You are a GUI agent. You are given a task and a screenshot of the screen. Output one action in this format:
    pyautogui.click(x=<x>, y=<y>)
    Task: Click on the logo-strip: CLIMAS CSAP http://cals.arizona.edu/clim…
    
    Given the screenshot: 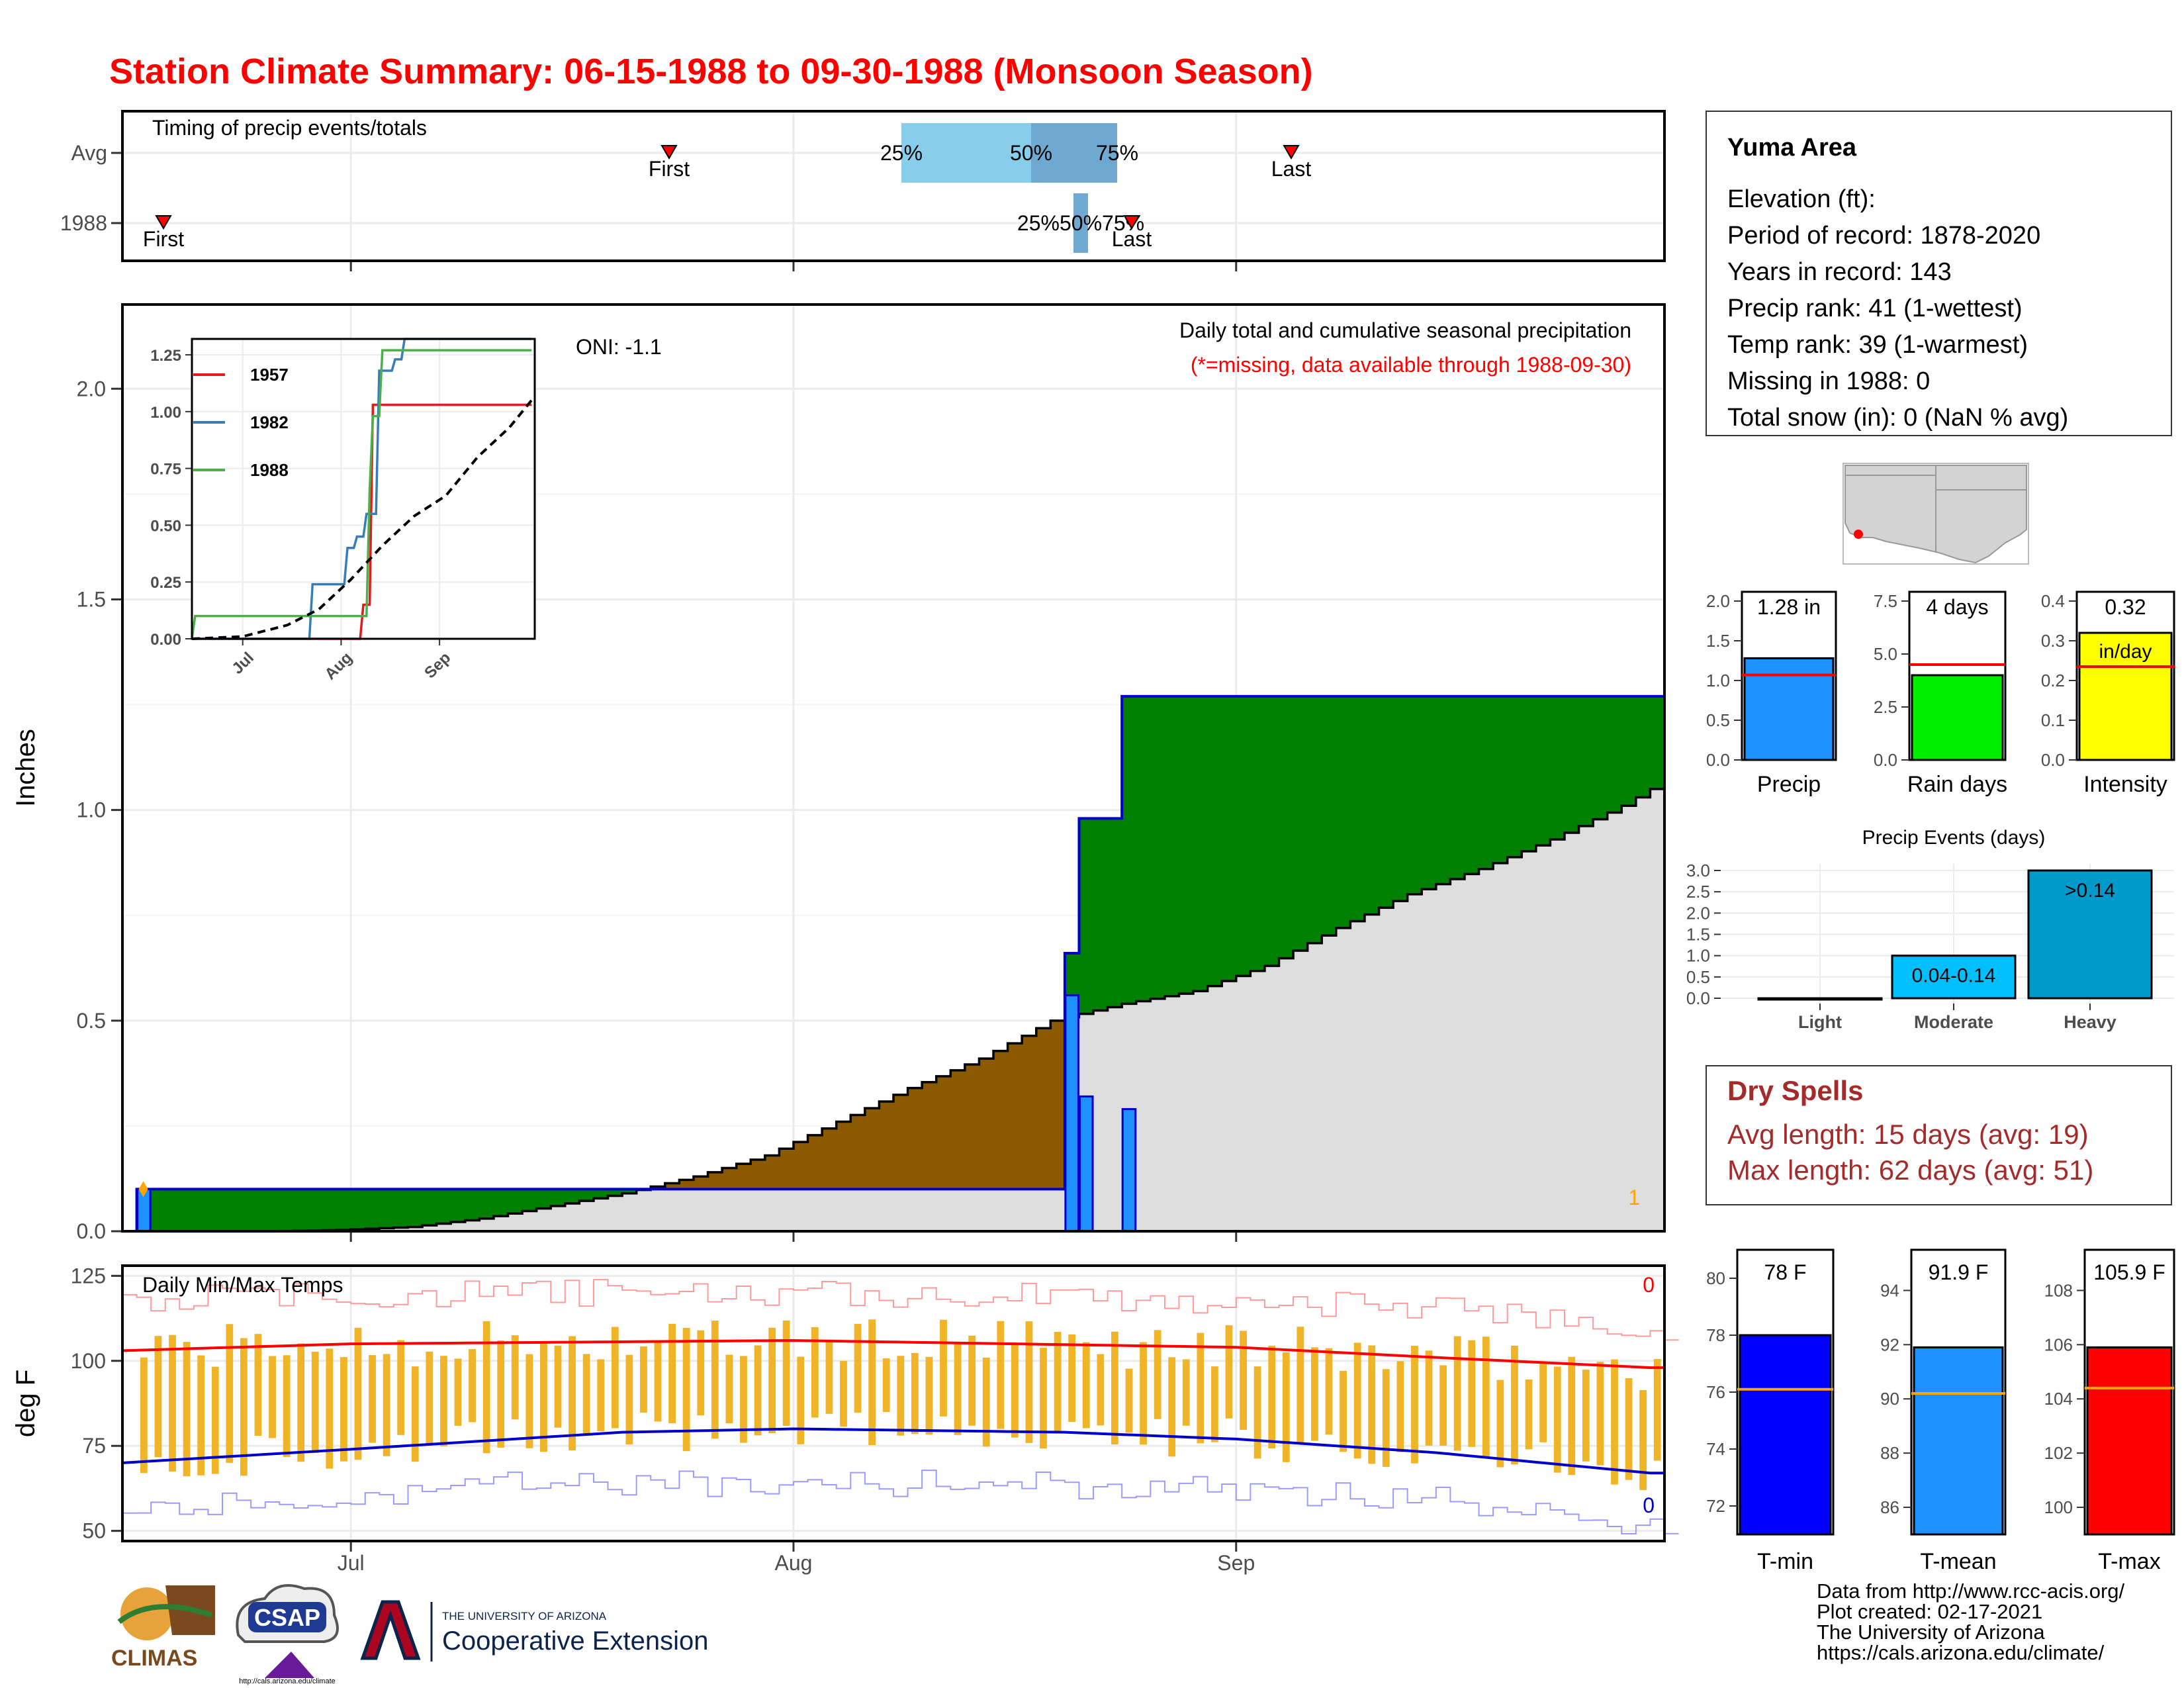 What is the action you would take?
    pyautogui.click(x=409, y=1634)
    